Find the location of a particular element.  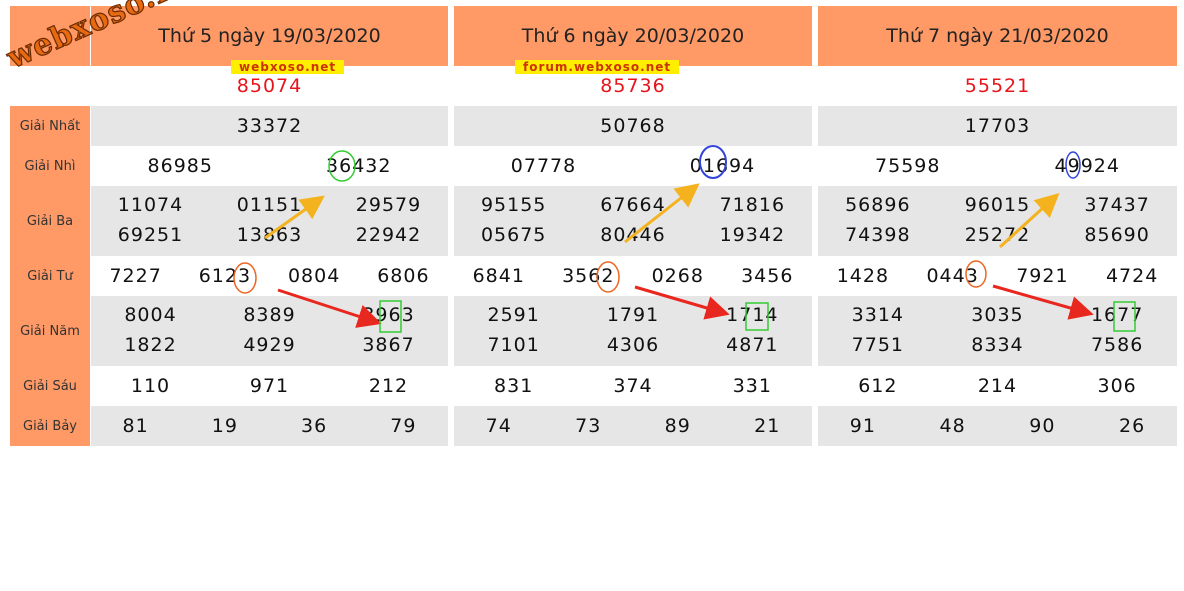

fifth-prize: 4929 is located at coordinates (269, 345).